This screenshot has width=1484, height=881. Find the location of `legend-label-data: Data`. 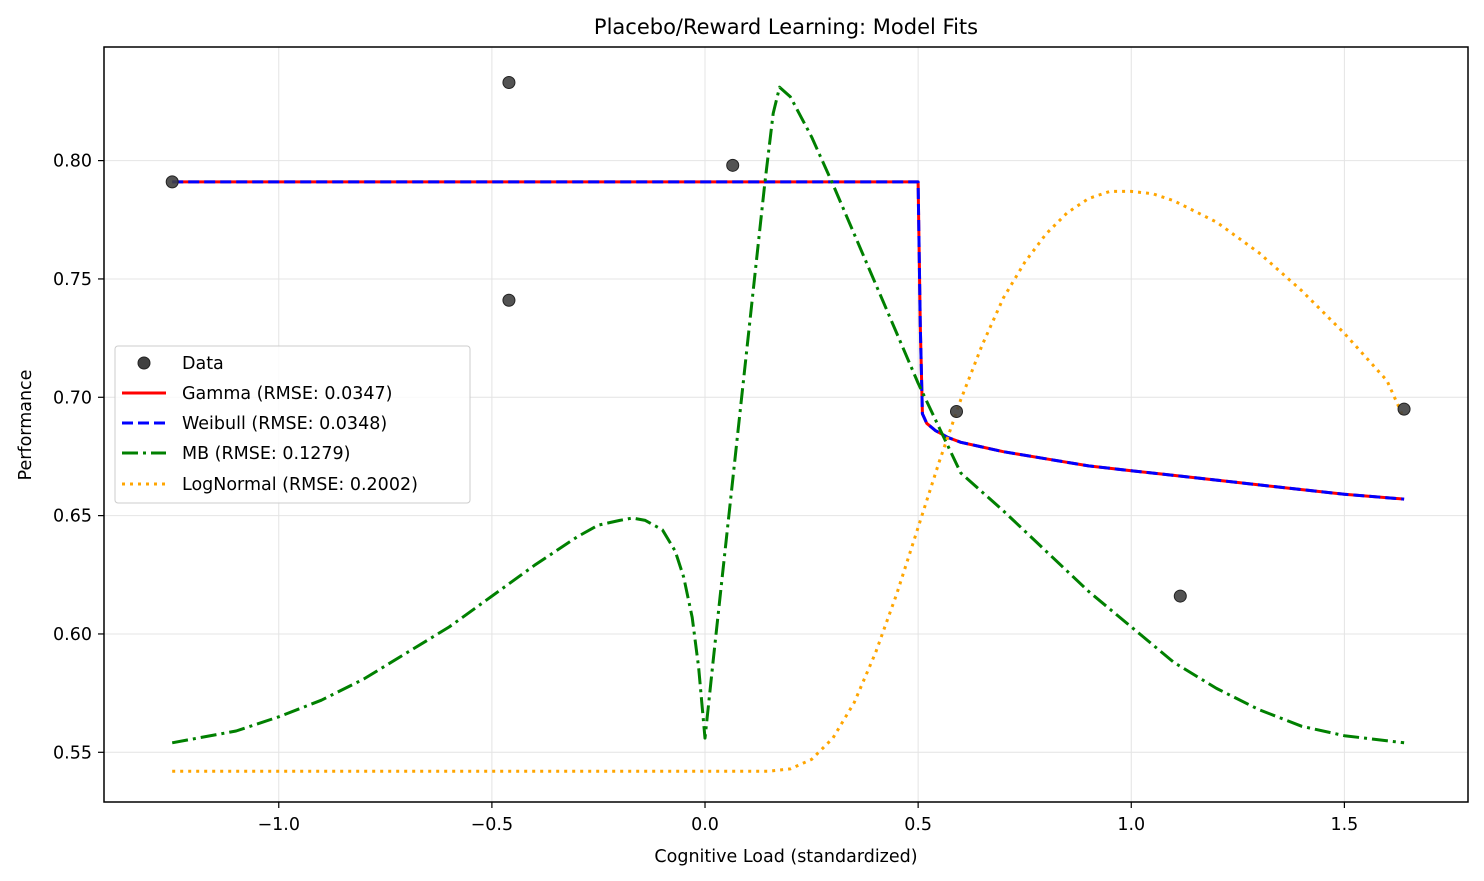

legend-label-data: Data is located at coordinates (203, 364).